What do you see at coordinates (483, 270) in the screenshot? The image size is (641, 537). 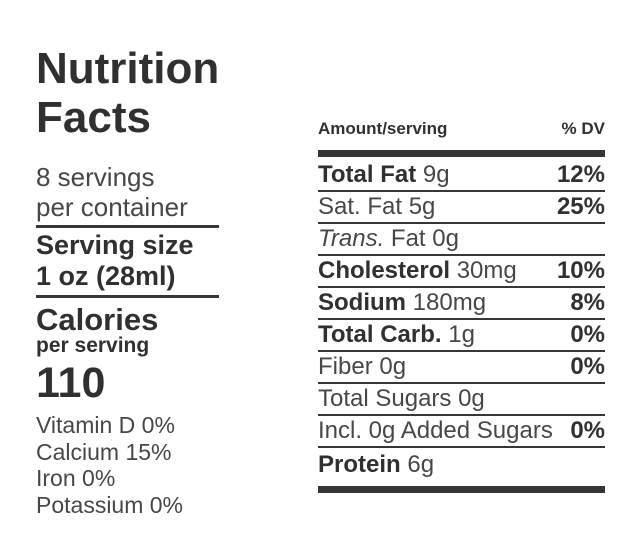 I see `nutrient-regular-text: 30mg` at bounding box center [483, 270].